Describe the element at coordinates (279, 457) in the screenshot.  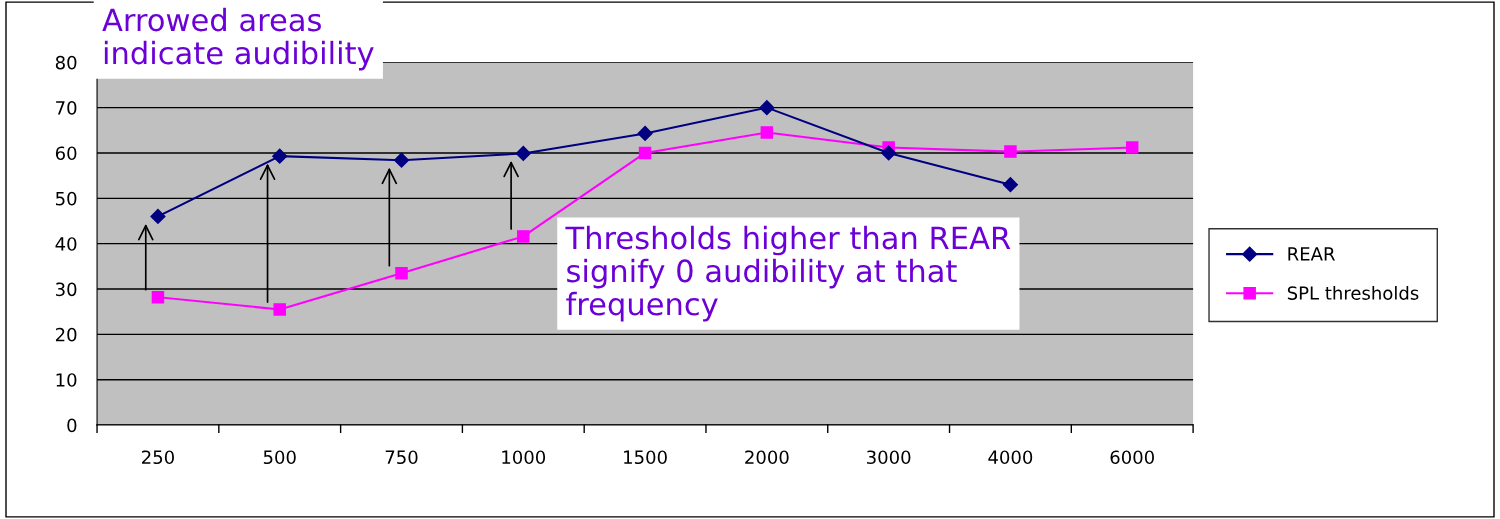
I see `x-tick-label: 500` at that location.